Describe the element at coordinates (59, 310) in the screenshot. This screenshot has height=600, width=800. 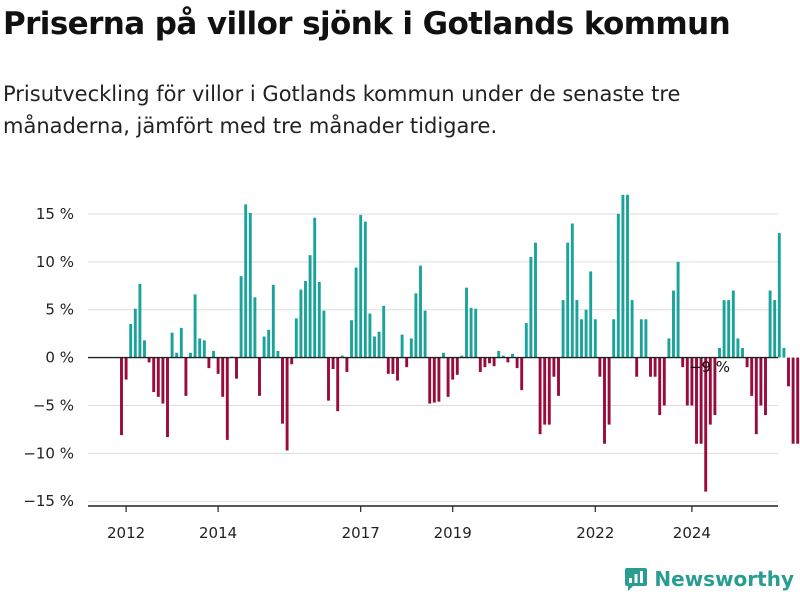
I see `y-tick-label: 5 %` at that location.